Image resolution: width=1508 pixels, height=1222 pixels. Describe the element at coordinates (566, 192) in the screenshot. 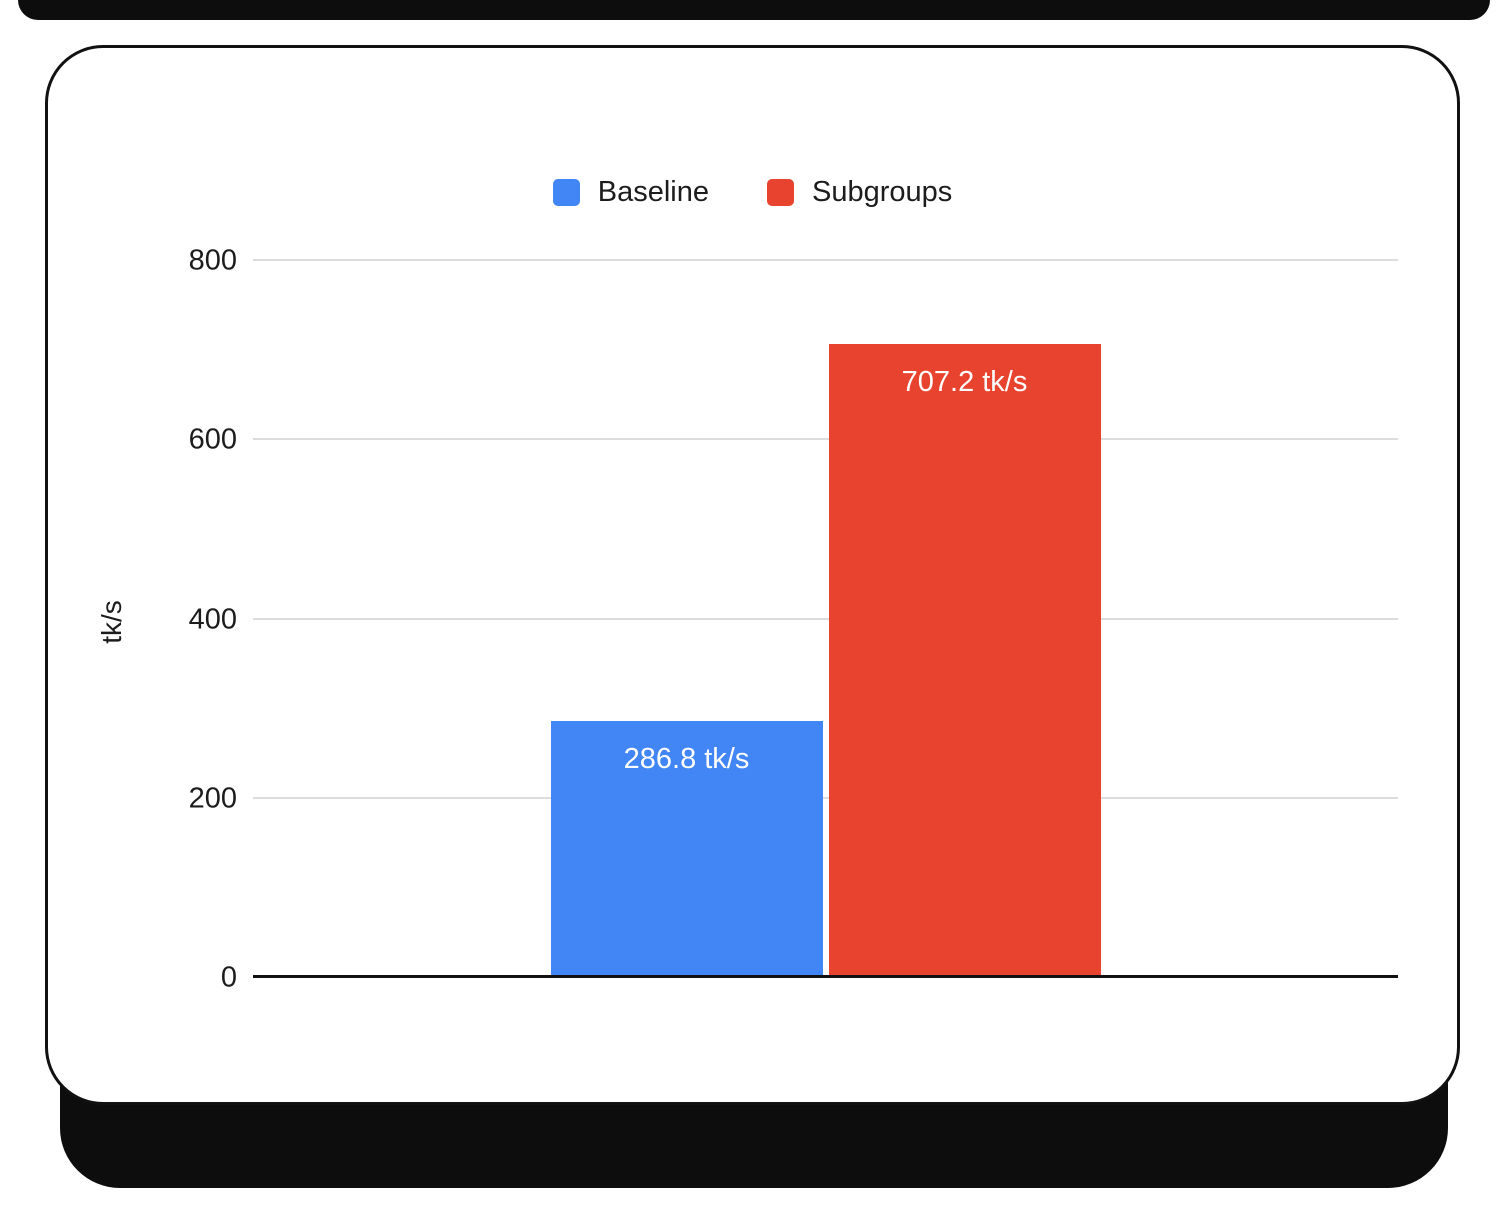

I see `legend-swatch-baseline` at that location.